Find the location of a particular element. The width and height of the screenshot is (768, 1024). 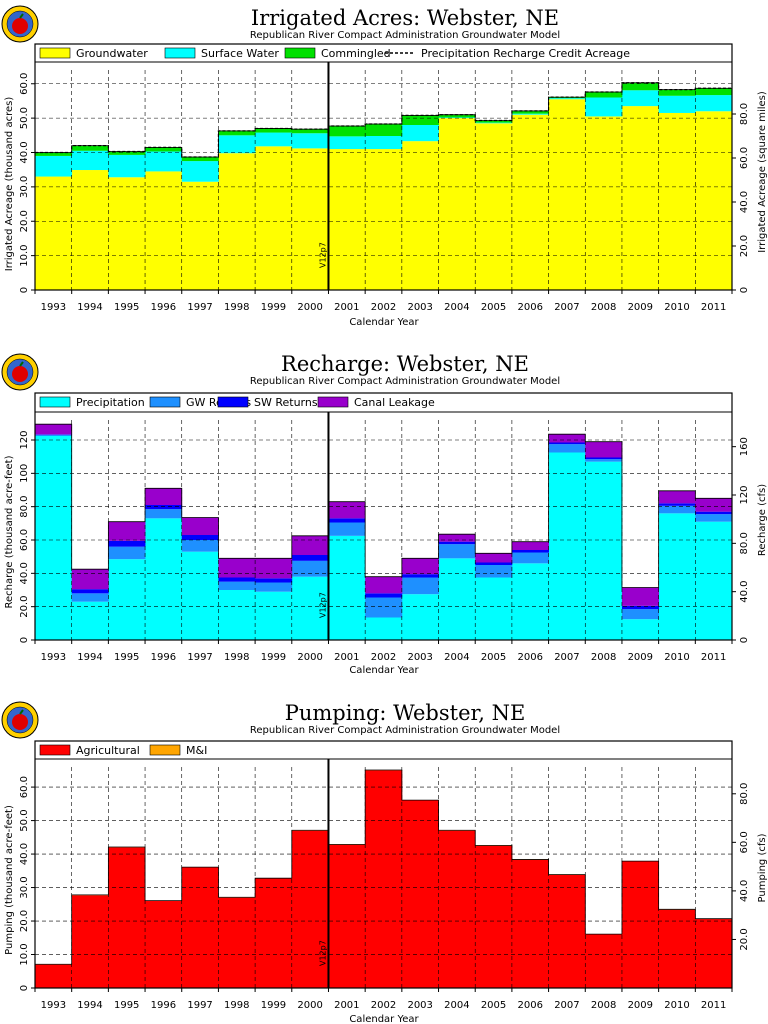

x-tick-label: 1995 is located at coordinates (126, 307).